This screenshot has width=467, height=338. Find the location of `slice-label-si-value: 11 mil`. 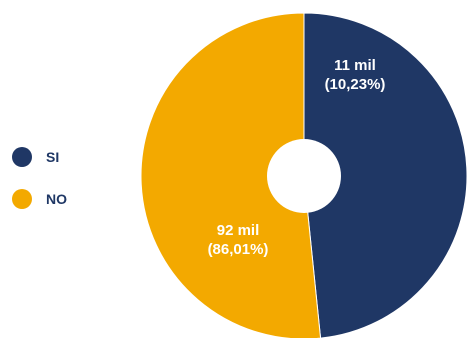

slice-label-si-value: 11 mil is located at coordinates (355, 65).